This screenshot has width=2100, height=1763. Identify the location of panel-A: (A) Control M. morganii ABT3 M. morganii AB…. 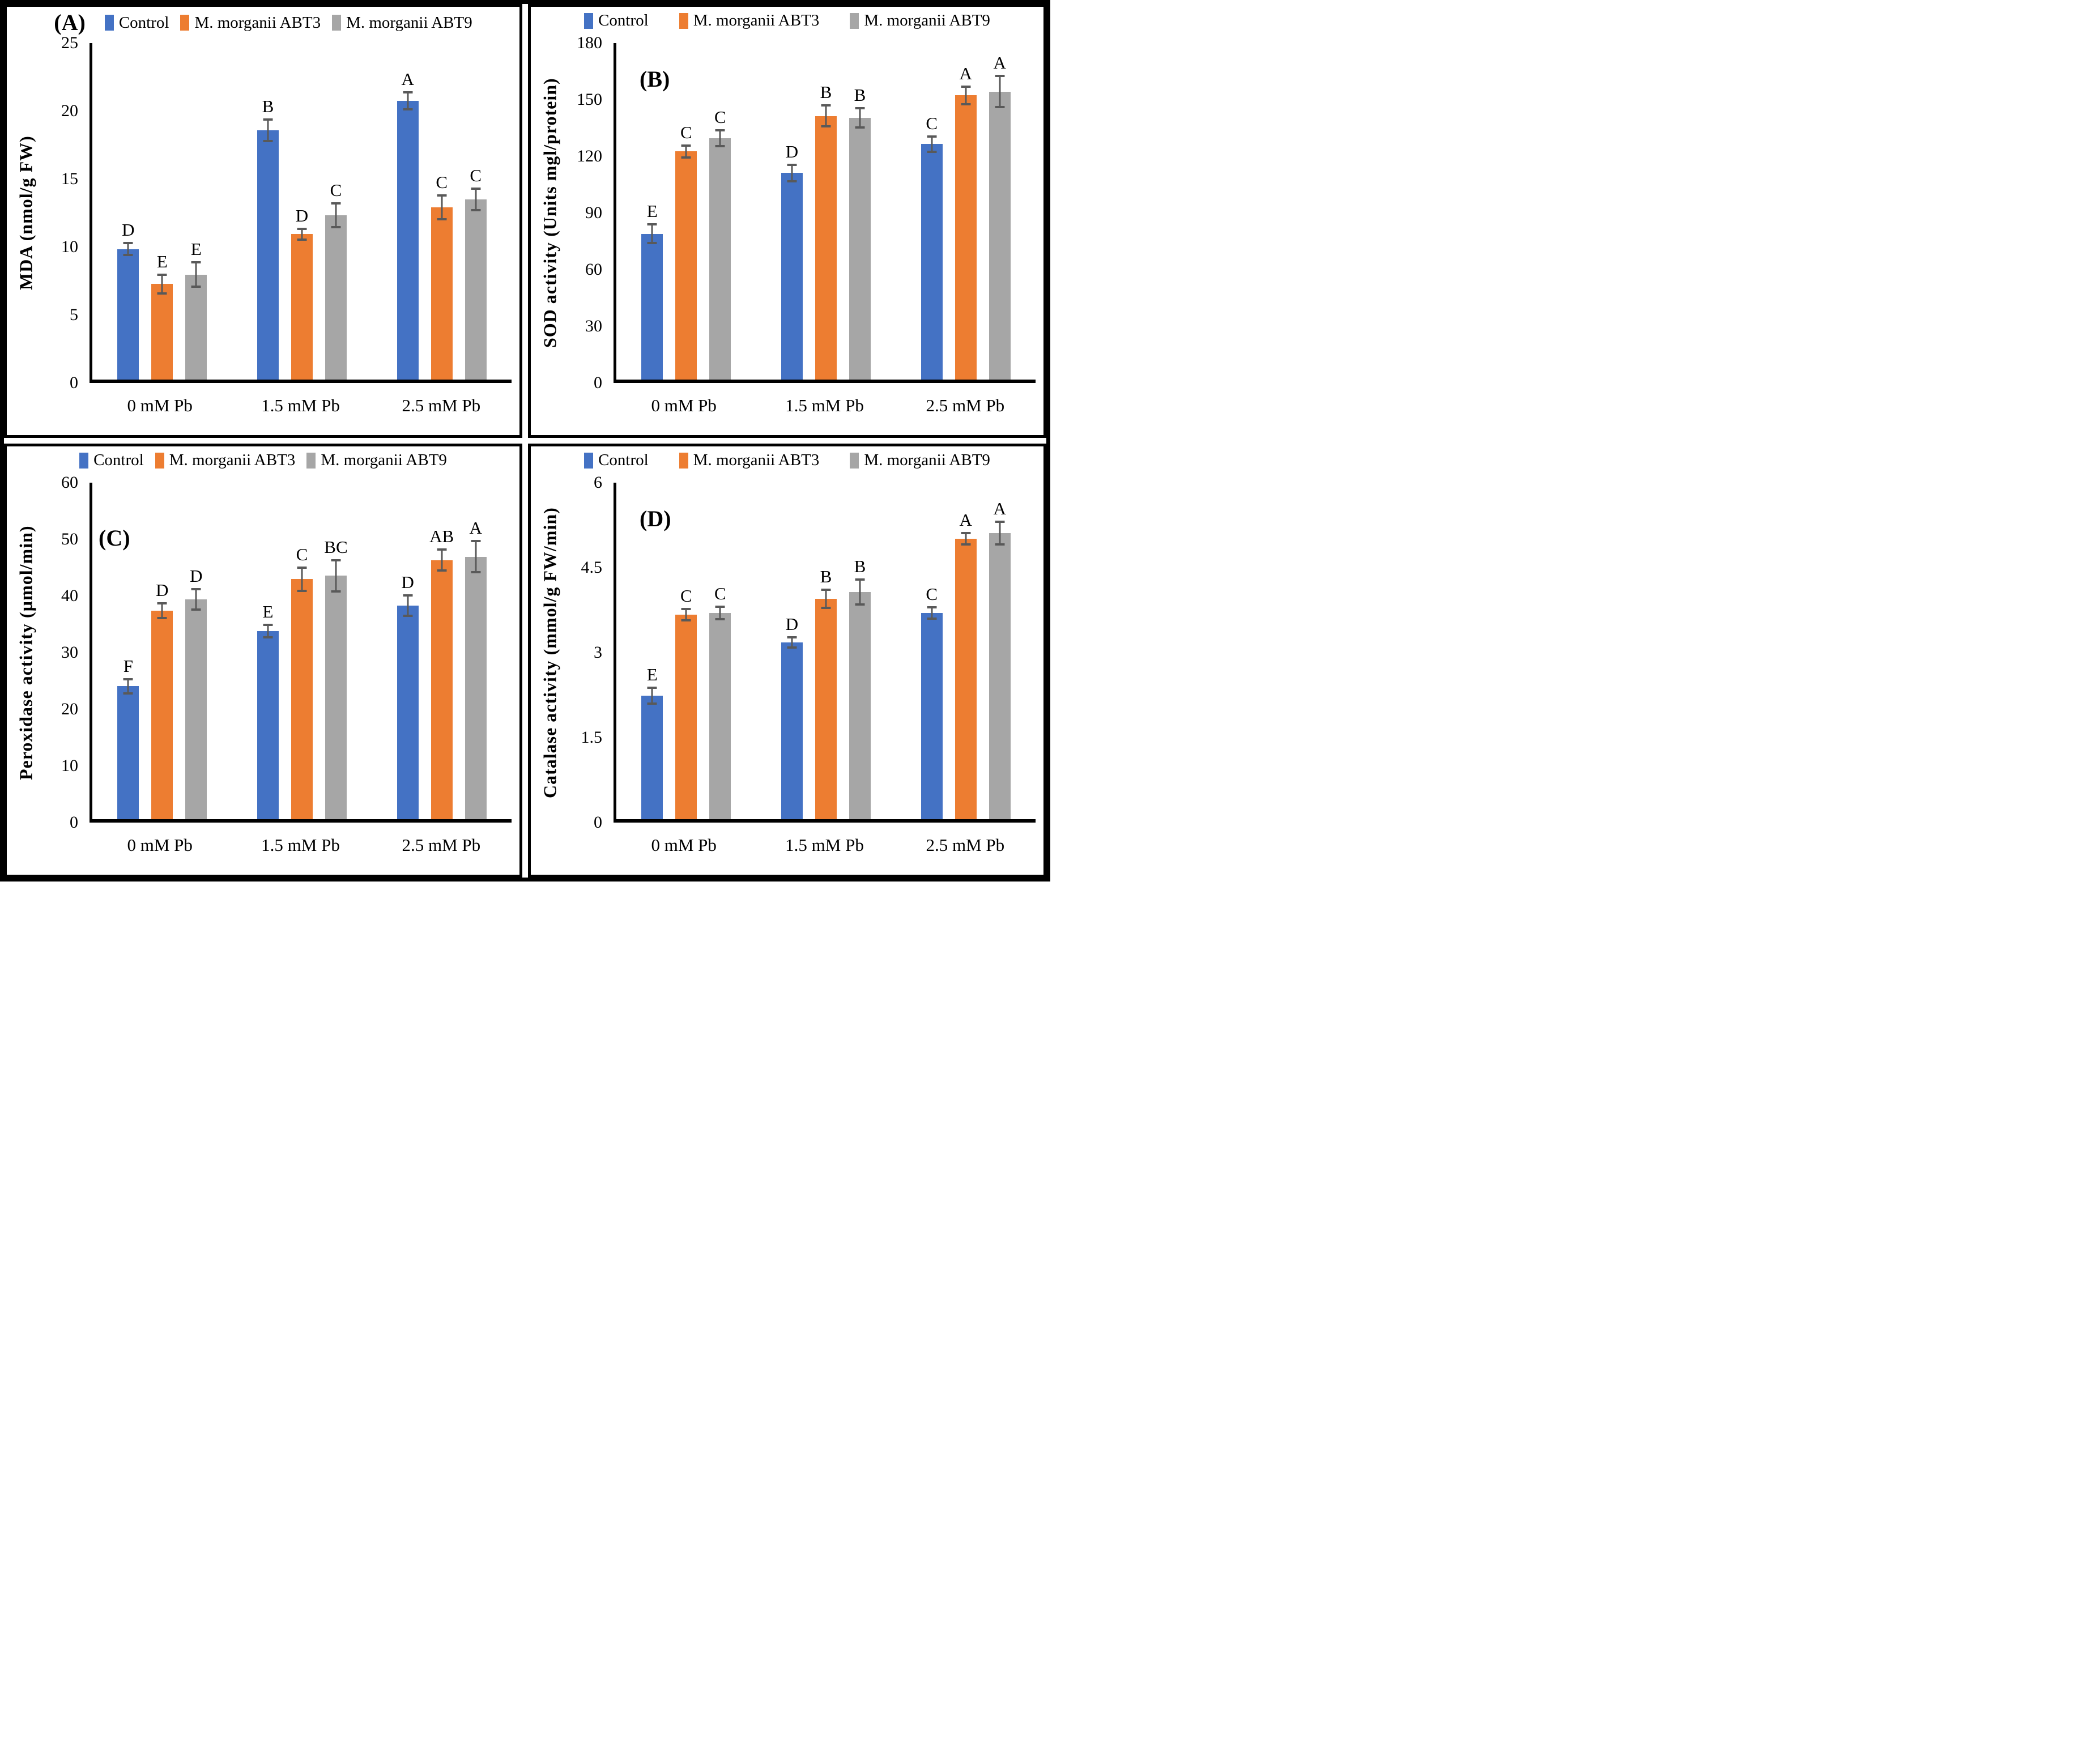
(263, 221).